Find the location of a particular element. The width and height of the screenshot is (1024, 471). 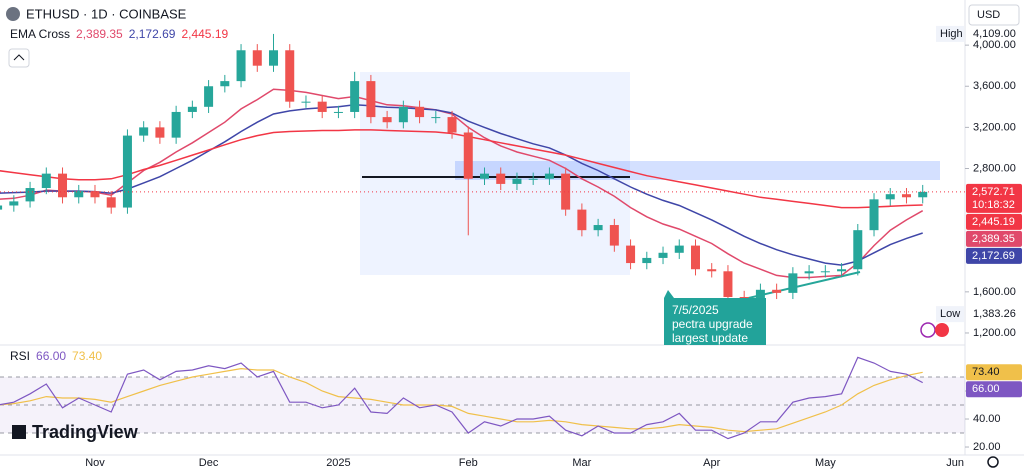

symbol-title: ETHUSD · 1D · COINBASE is located at coordinates (106, 13).